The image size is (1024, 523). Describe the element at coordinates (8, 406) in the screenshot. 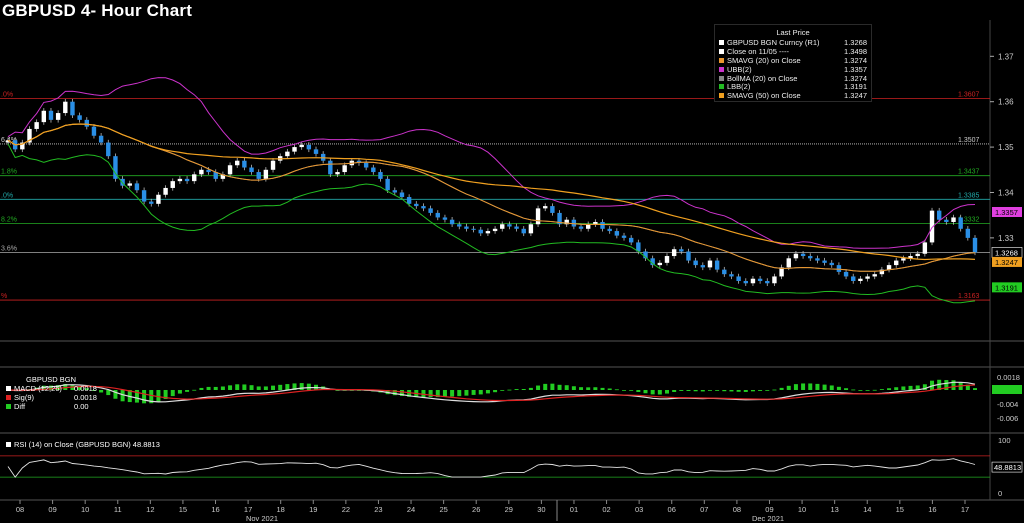

I see `diff-swatch` at that location.